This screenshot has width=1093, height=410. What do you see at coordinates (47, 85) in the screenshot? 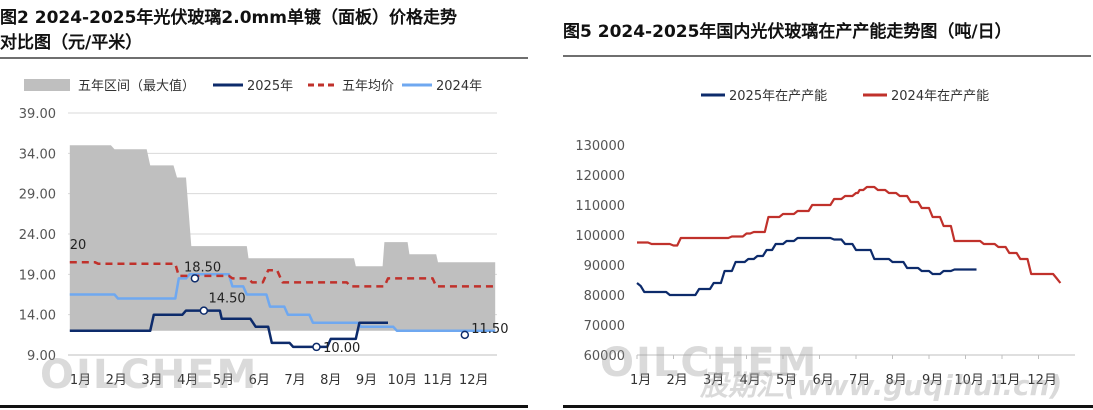
I see `legend-swatch-range` at bounding box center [47, 85].